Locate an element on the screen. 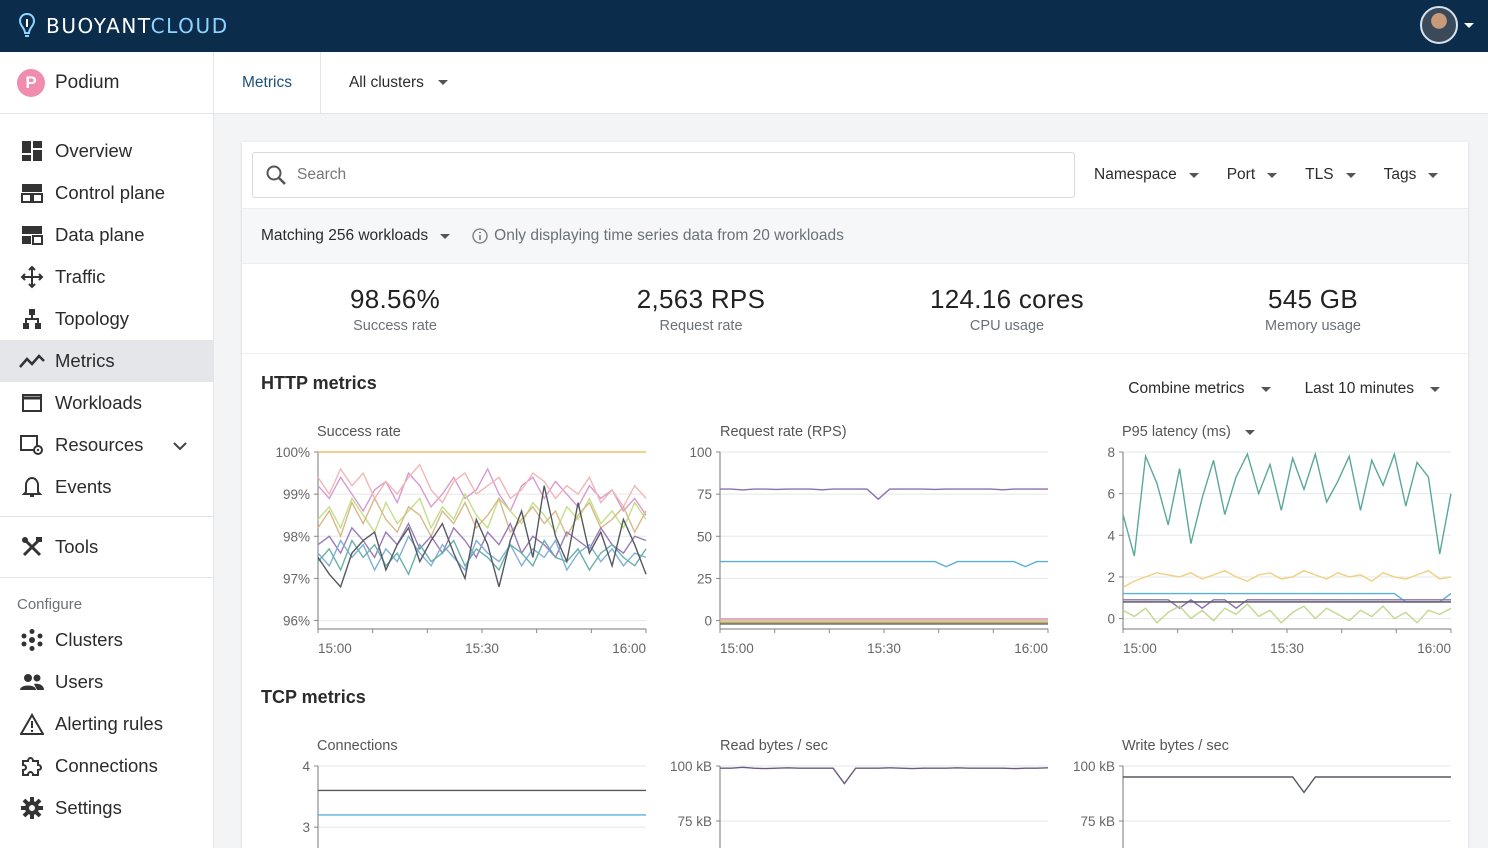 This screenshot has height=848, width=1488. search-input is located at coordinates (647, 175).